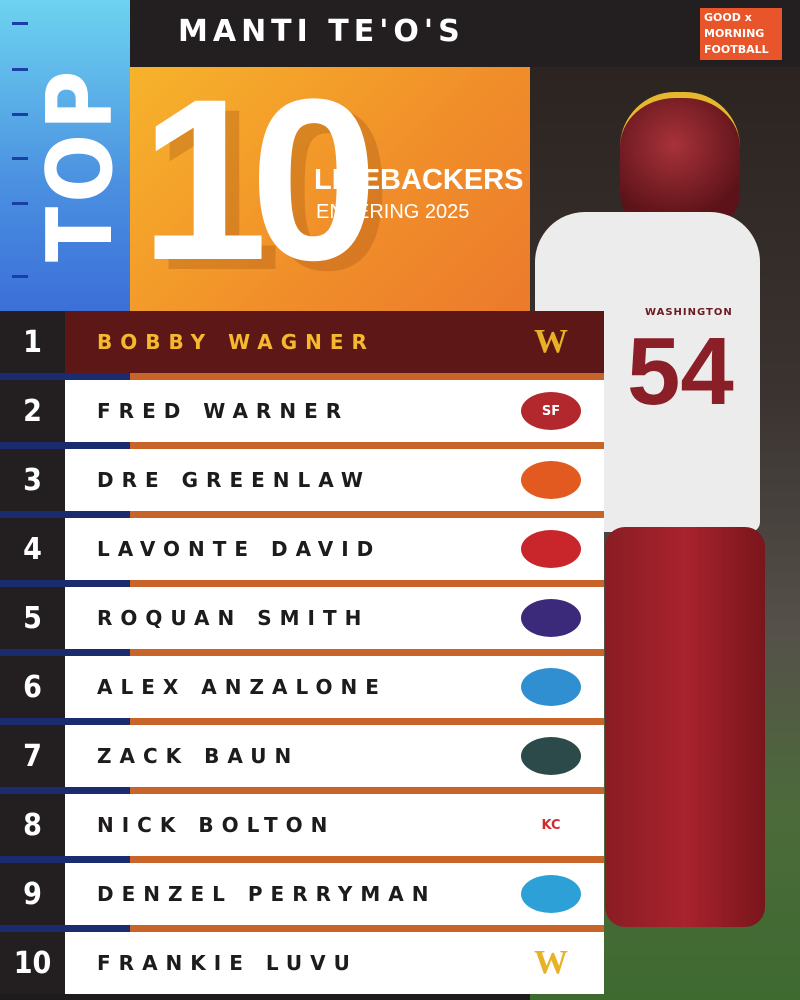 This screenshot has width=800, height=1000. I want to click on ranking-row: 10 FRANKIE LUVU W, so click(302, 963).